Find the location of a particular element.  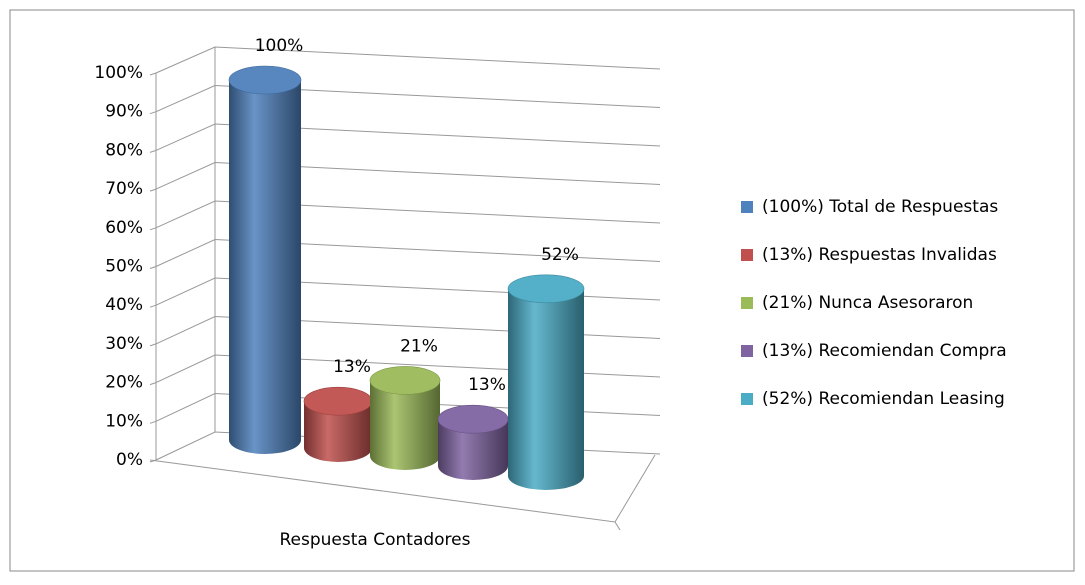

y-tick-label: 30% is located at coordinates (124, 344).